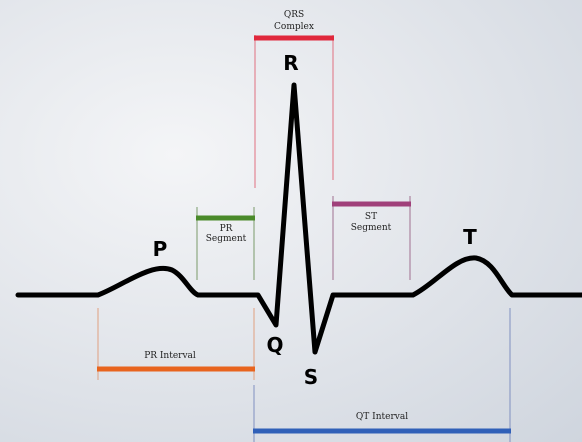 The image size is (582, 442). I want to click on qt-interval-marker: QT Interval, so click(382, 375).